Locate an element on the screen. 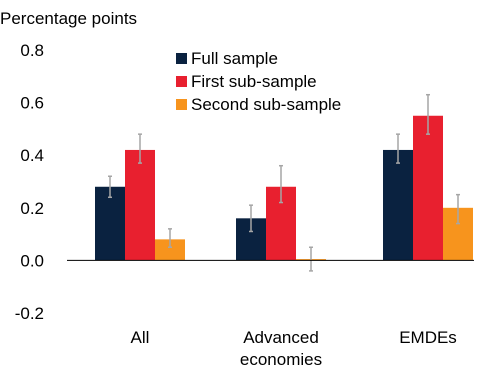 This screenshot has width=491, height=369. y-tick-label: 0.4 is located at coordinates (32, 155).